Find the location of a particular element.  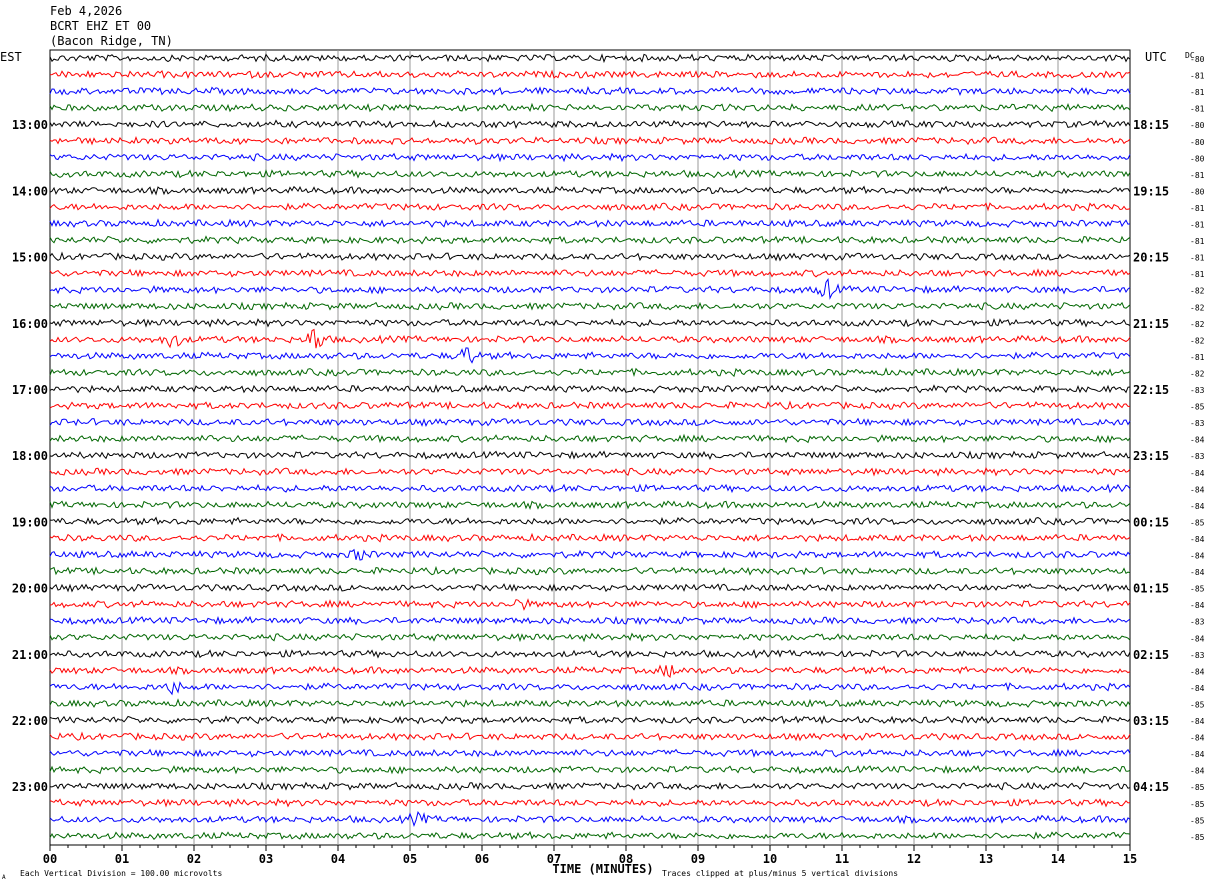

x-tick-label: 13 is located at coordinates (986, 859).